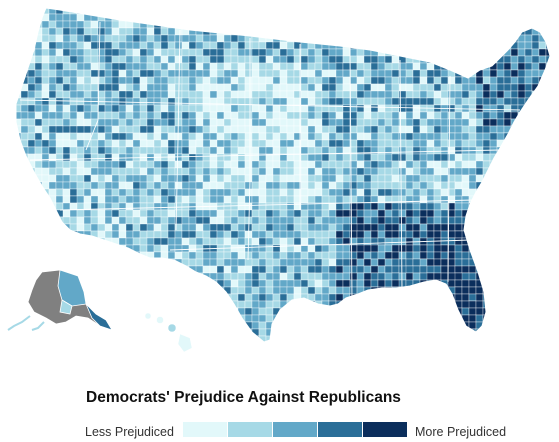  Describe the element at coordinates (270, 105) in the screenshot. I see `state-border` at that location.